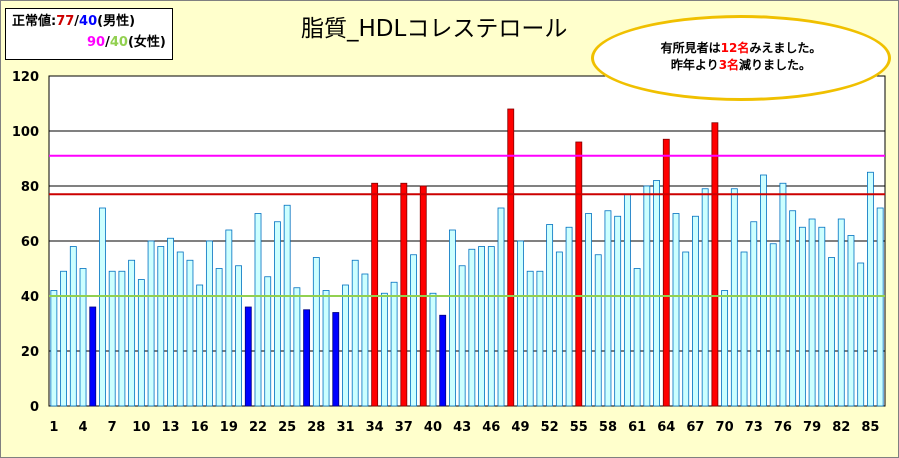 The height and width of the screenshot is (458, 899). Describe the element at coordinates (520, 427) in the screenshot. I see `x-tick-label: 49` at that location.